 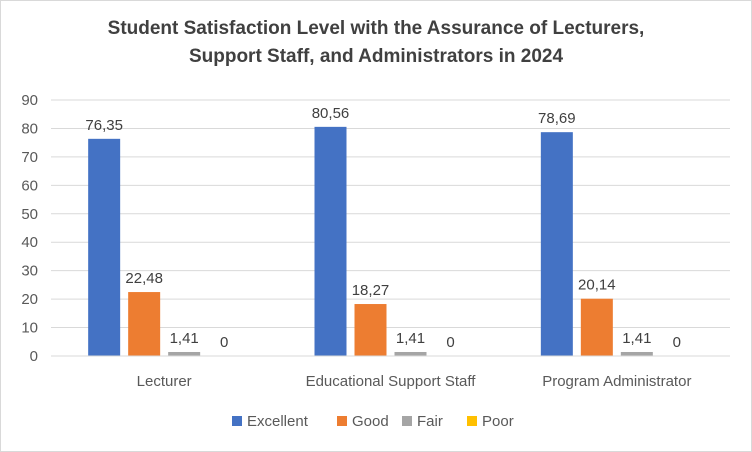 What do you see at coordinates (557, 118) in the screenshot?
I see `data-label: 78,69` at bounding box center [557, 118].